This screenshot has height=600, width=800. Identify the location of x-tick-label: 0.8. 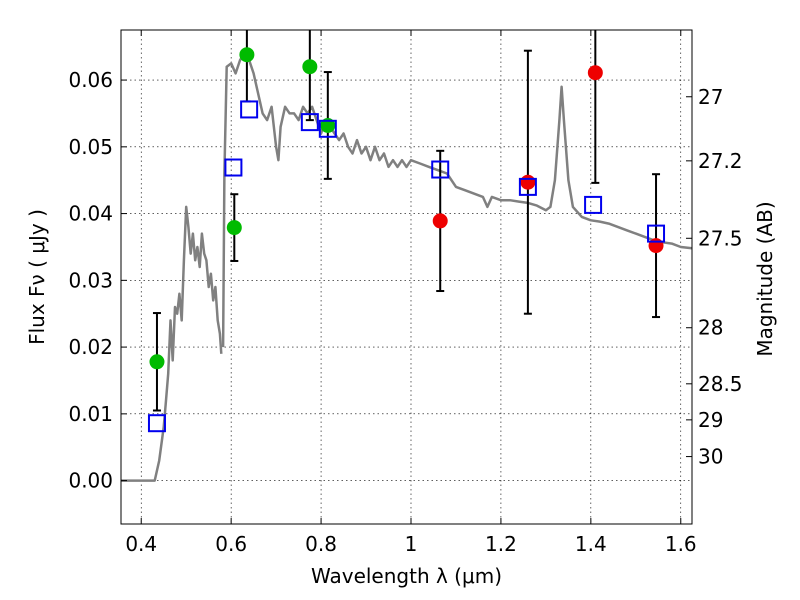
(321, 544).